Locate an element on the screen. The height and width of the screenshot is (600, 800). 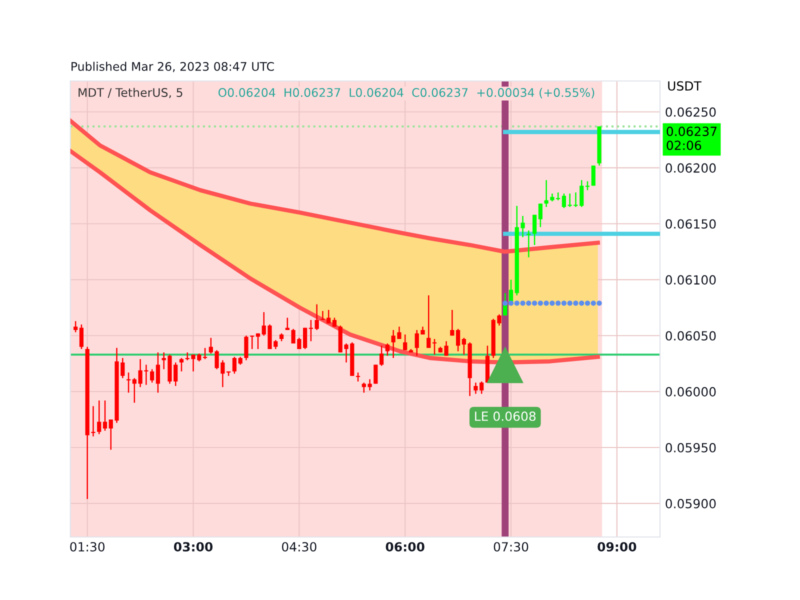
x-tick-label: 03:00 is located at coordinates (193, 547).